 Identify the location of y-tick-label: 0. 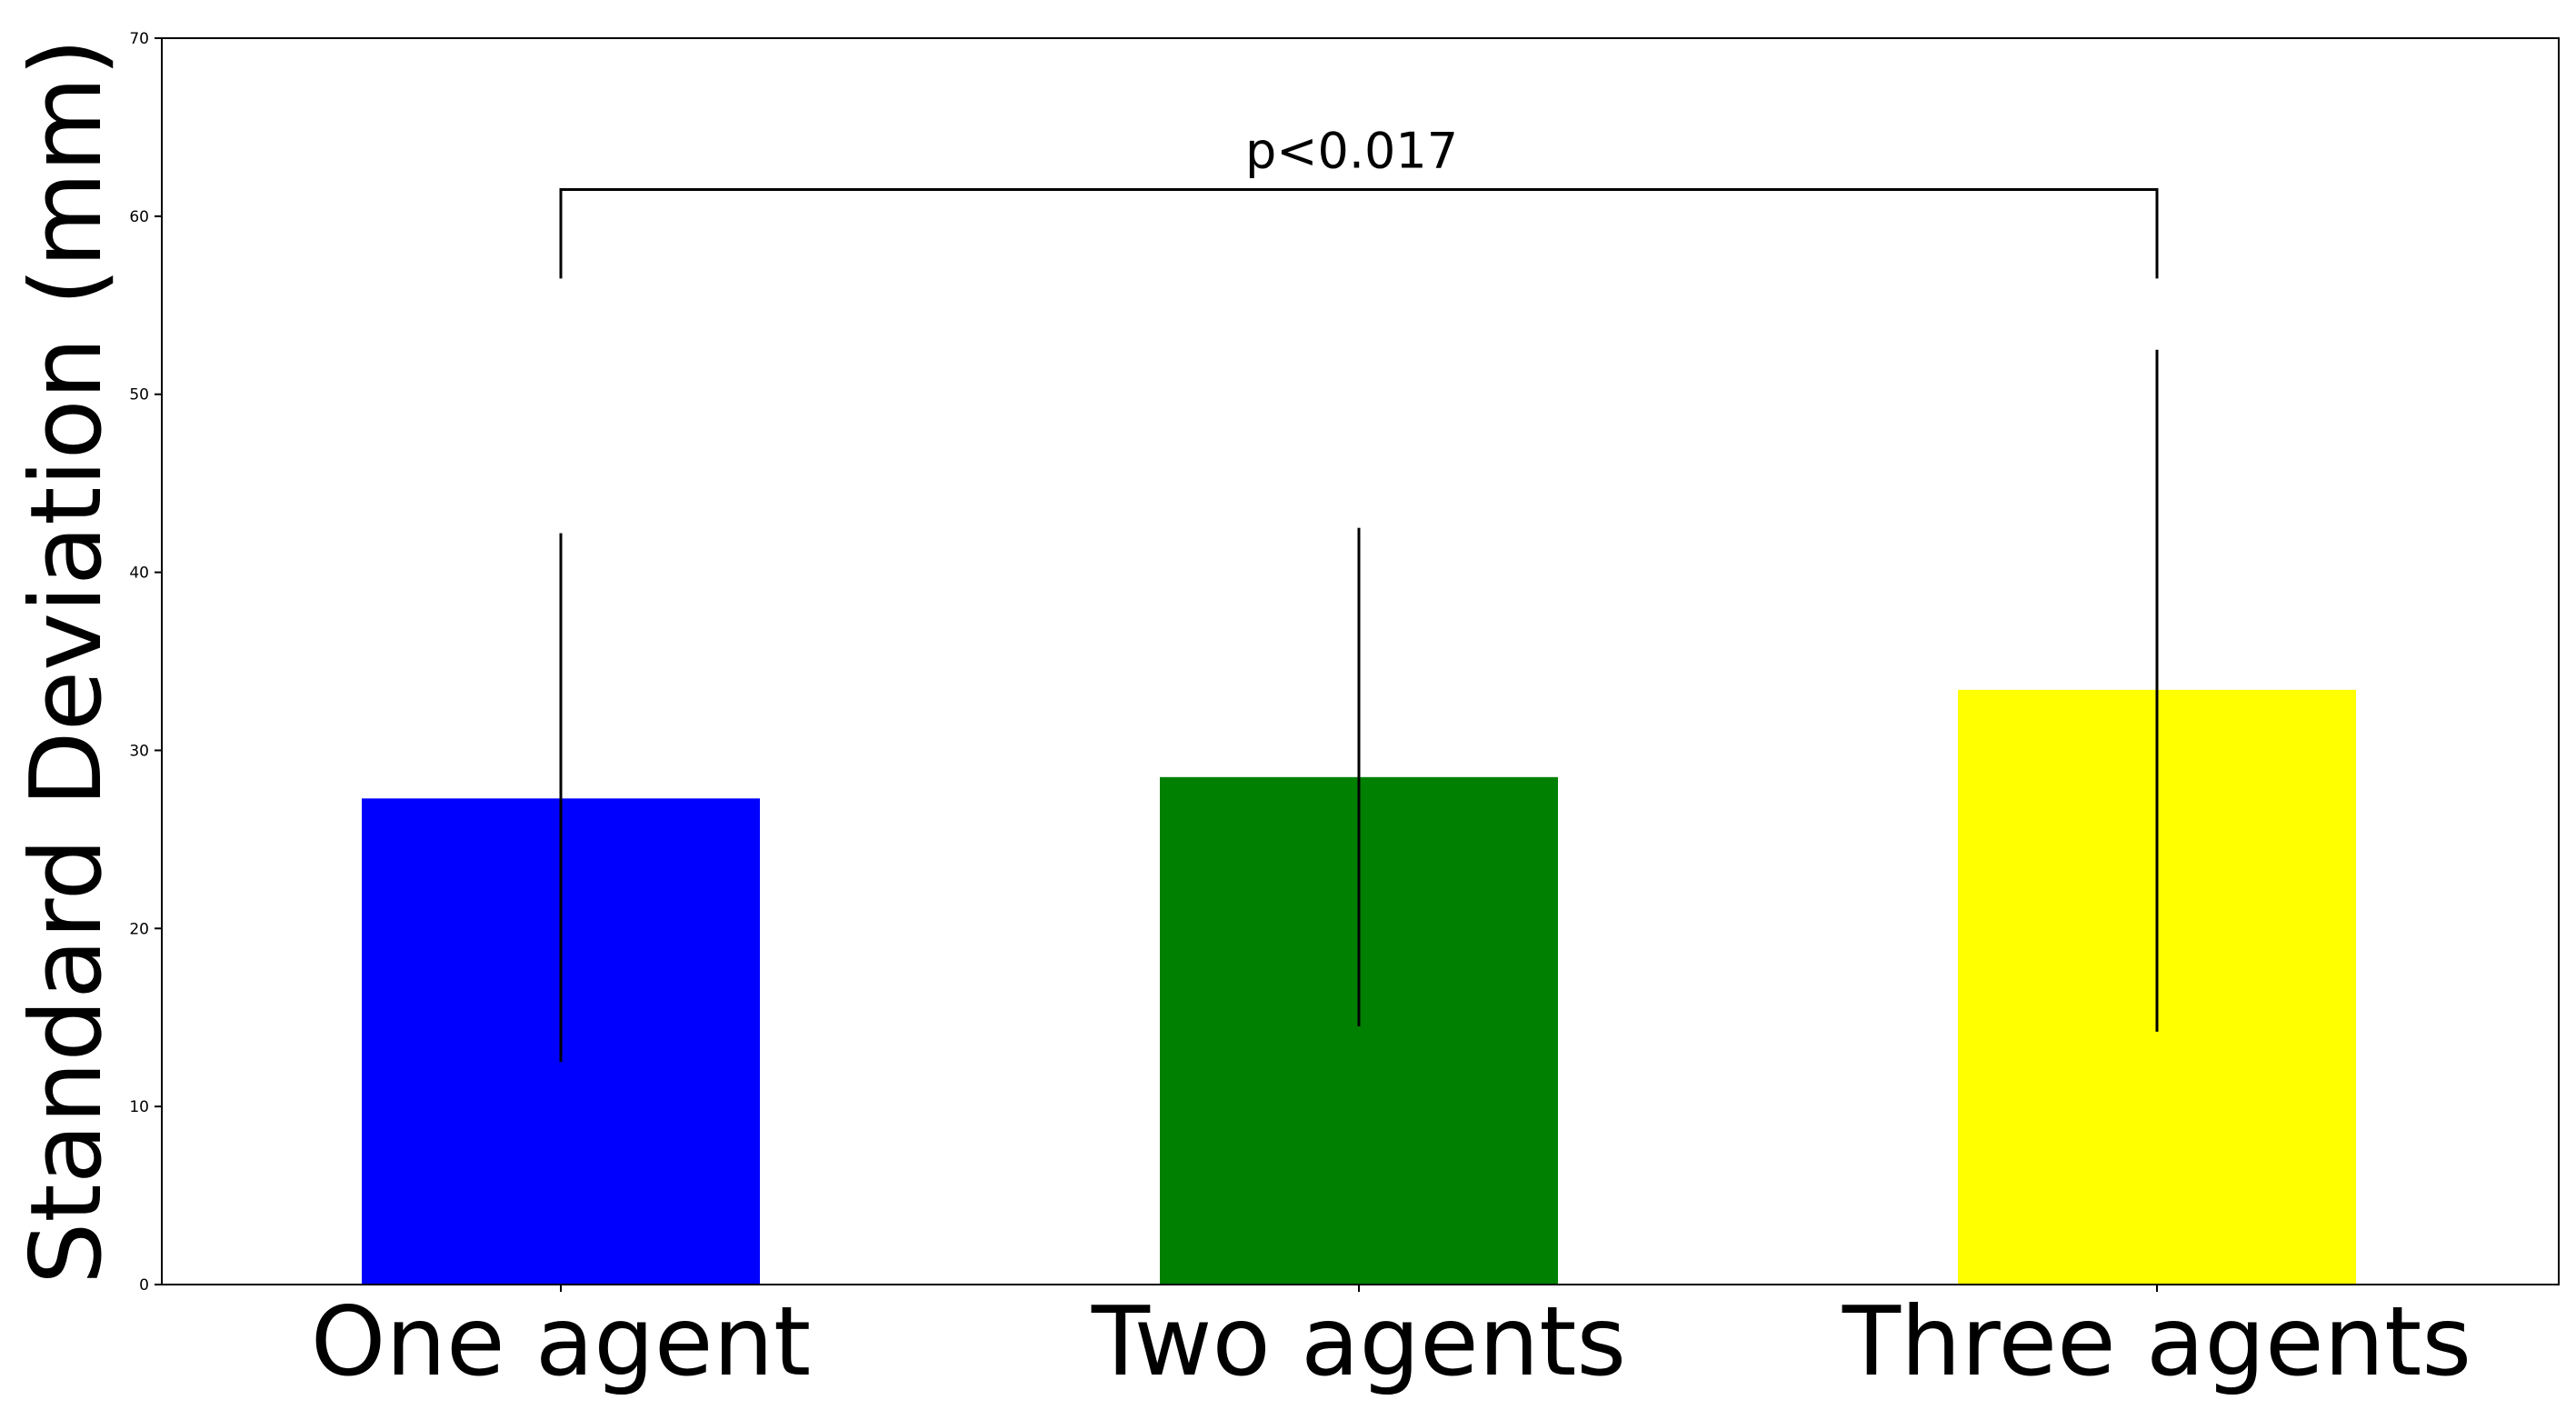
(144, 1286).